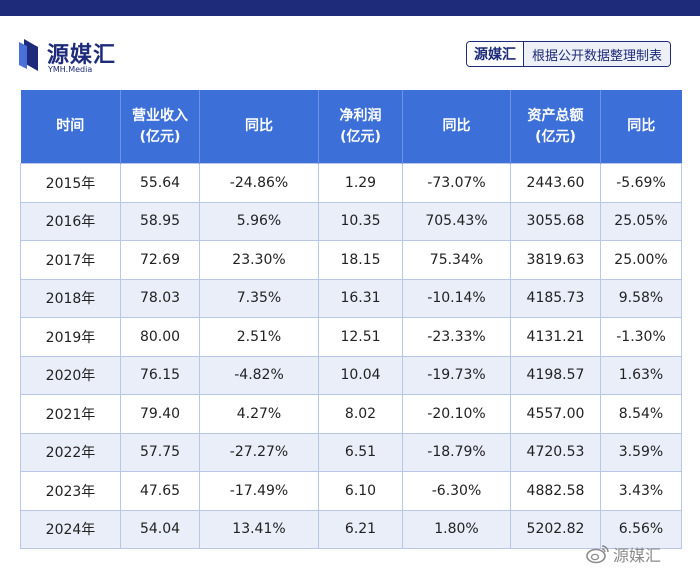 This screenshot has height=572, width=700. What do you see at coordinates (360, 452) in the screenshot?
I see `value-cell: 6.51` at bounding box center [360, 452].